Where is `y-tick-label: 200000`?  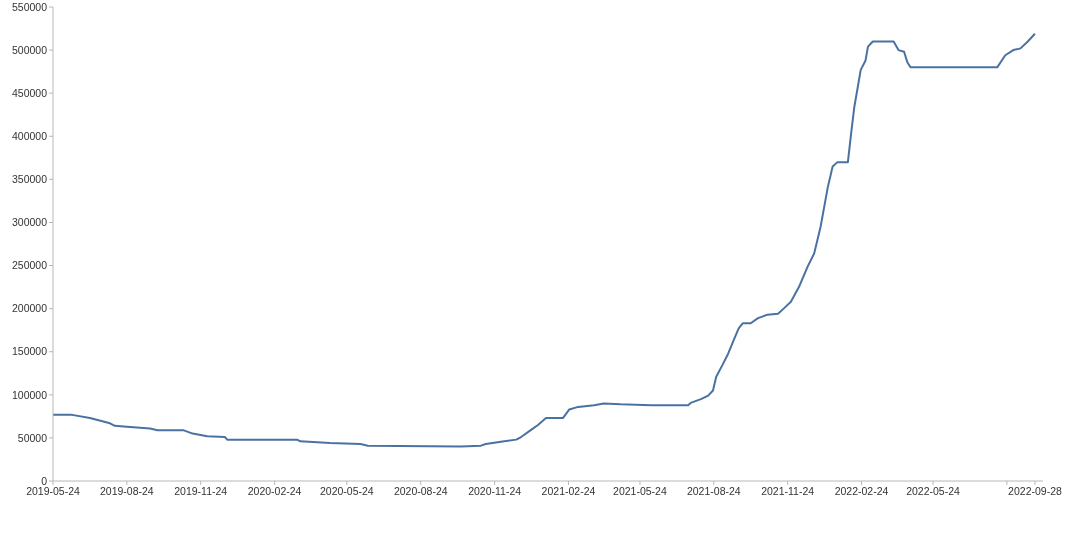 y-tick-label: 200000 is located at coordinates (29, 308).